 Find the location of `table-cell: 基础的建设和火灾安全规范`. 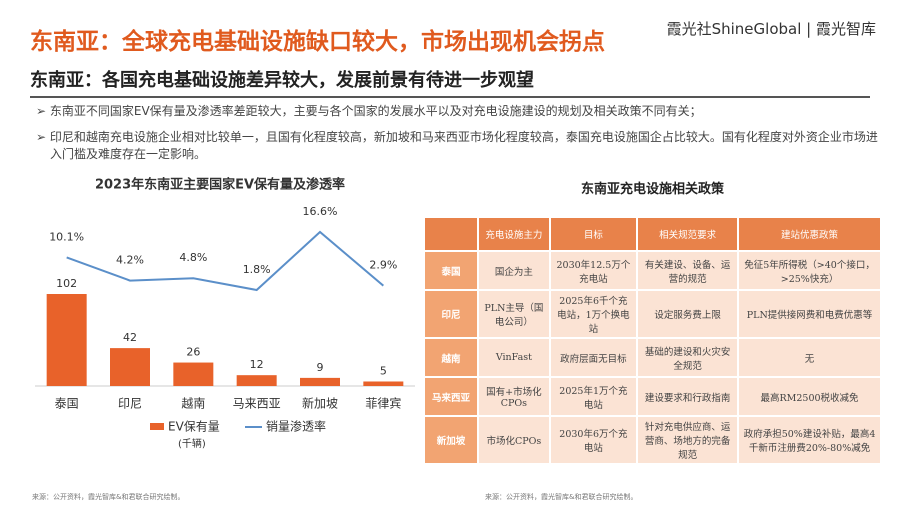

table-cell: 基础的建设和火灾安全规范 is located at coordinates (688, 357).